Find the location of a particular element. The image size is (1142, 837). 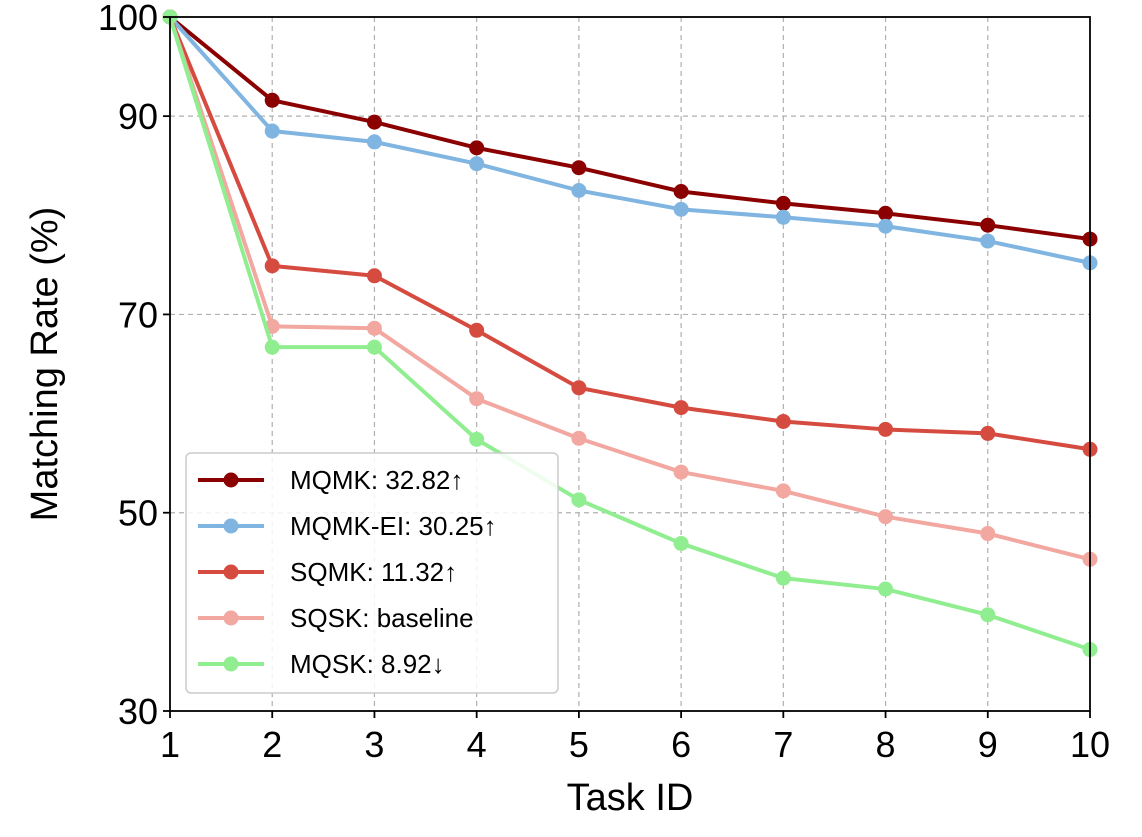

x-tick-label: 6 is located at coordinates (681, 744).